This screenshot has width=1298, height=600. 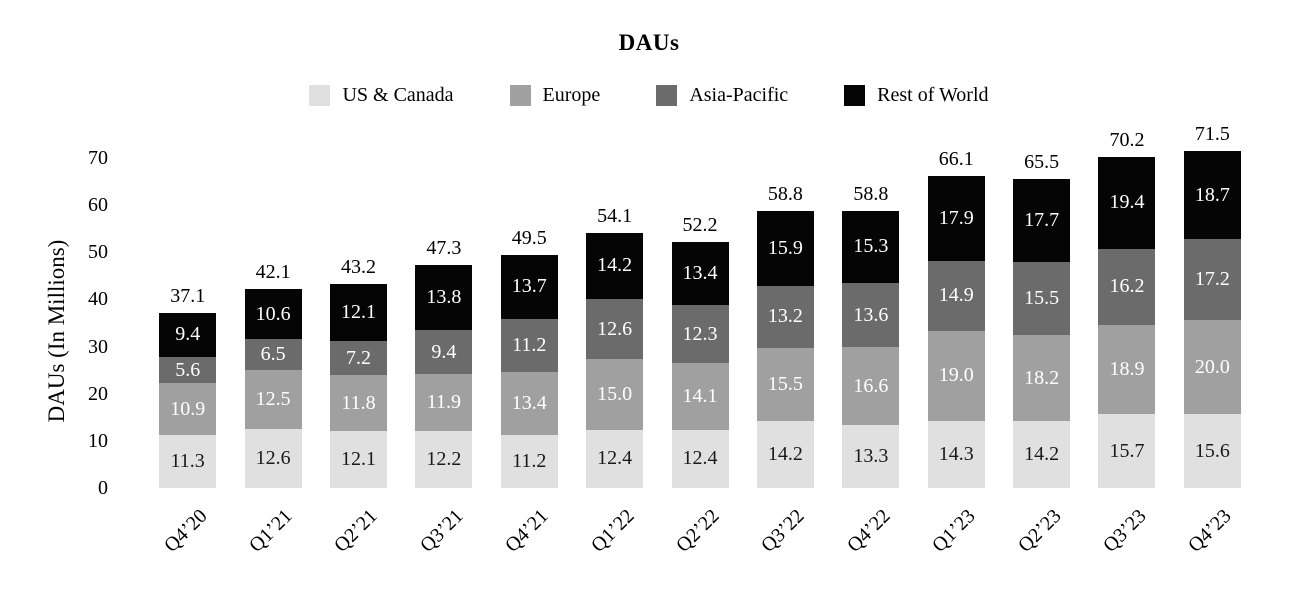 What do you see at coordinates (444, 248) in the screenshot?
I see `bar-total-label: 47.3` at bounding box center [444, 248].